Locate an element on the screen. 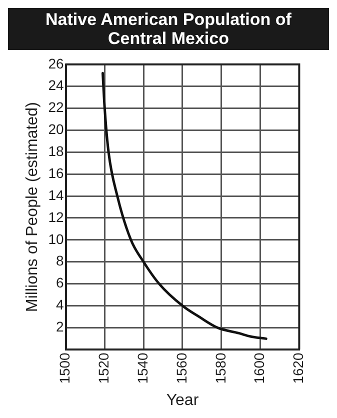  x-tick-label: 1500 is located at coordinates (64, 368).